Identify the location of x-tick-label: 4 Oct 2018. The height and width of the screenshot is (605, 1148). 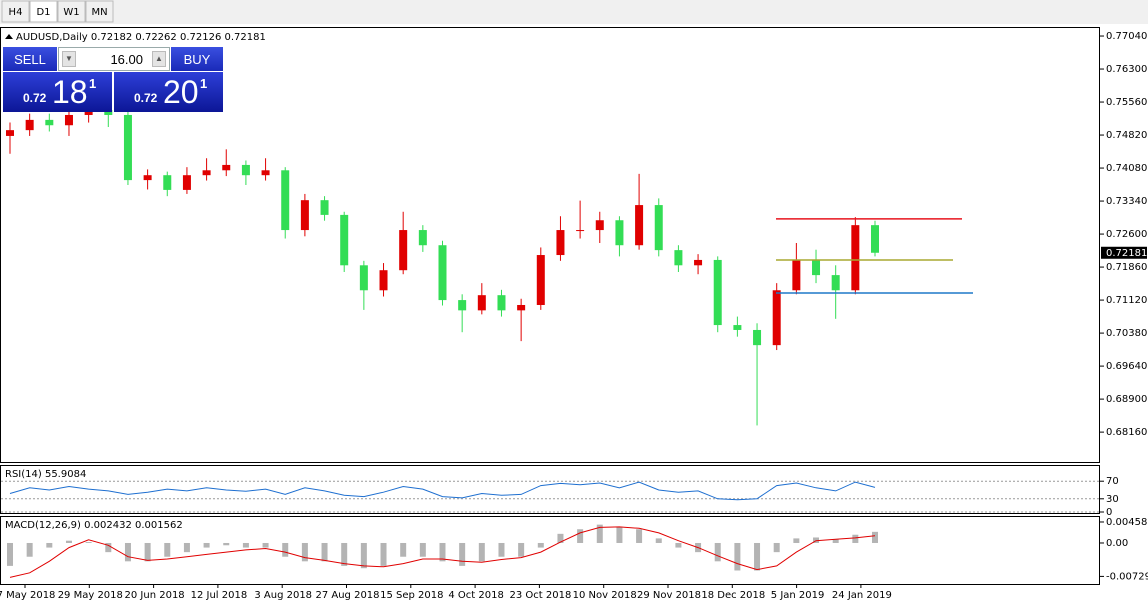
(475, 595).